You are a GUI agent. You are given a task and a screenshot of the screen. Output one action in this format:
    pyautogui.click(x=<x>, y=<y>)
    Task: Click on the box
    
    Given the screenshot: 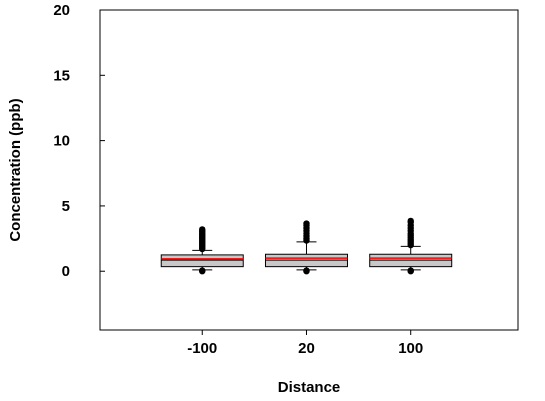 What is the action you would take?
    pyautogui.click(x=202, y=261)
    